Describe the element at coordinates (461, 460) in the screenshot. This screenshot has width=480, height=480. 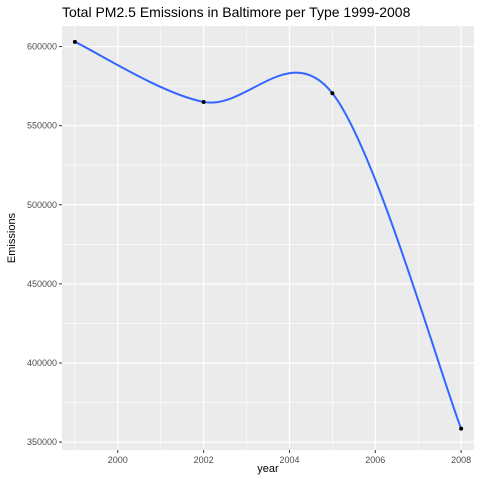
I see `x-tick-label: 2008` at that location.